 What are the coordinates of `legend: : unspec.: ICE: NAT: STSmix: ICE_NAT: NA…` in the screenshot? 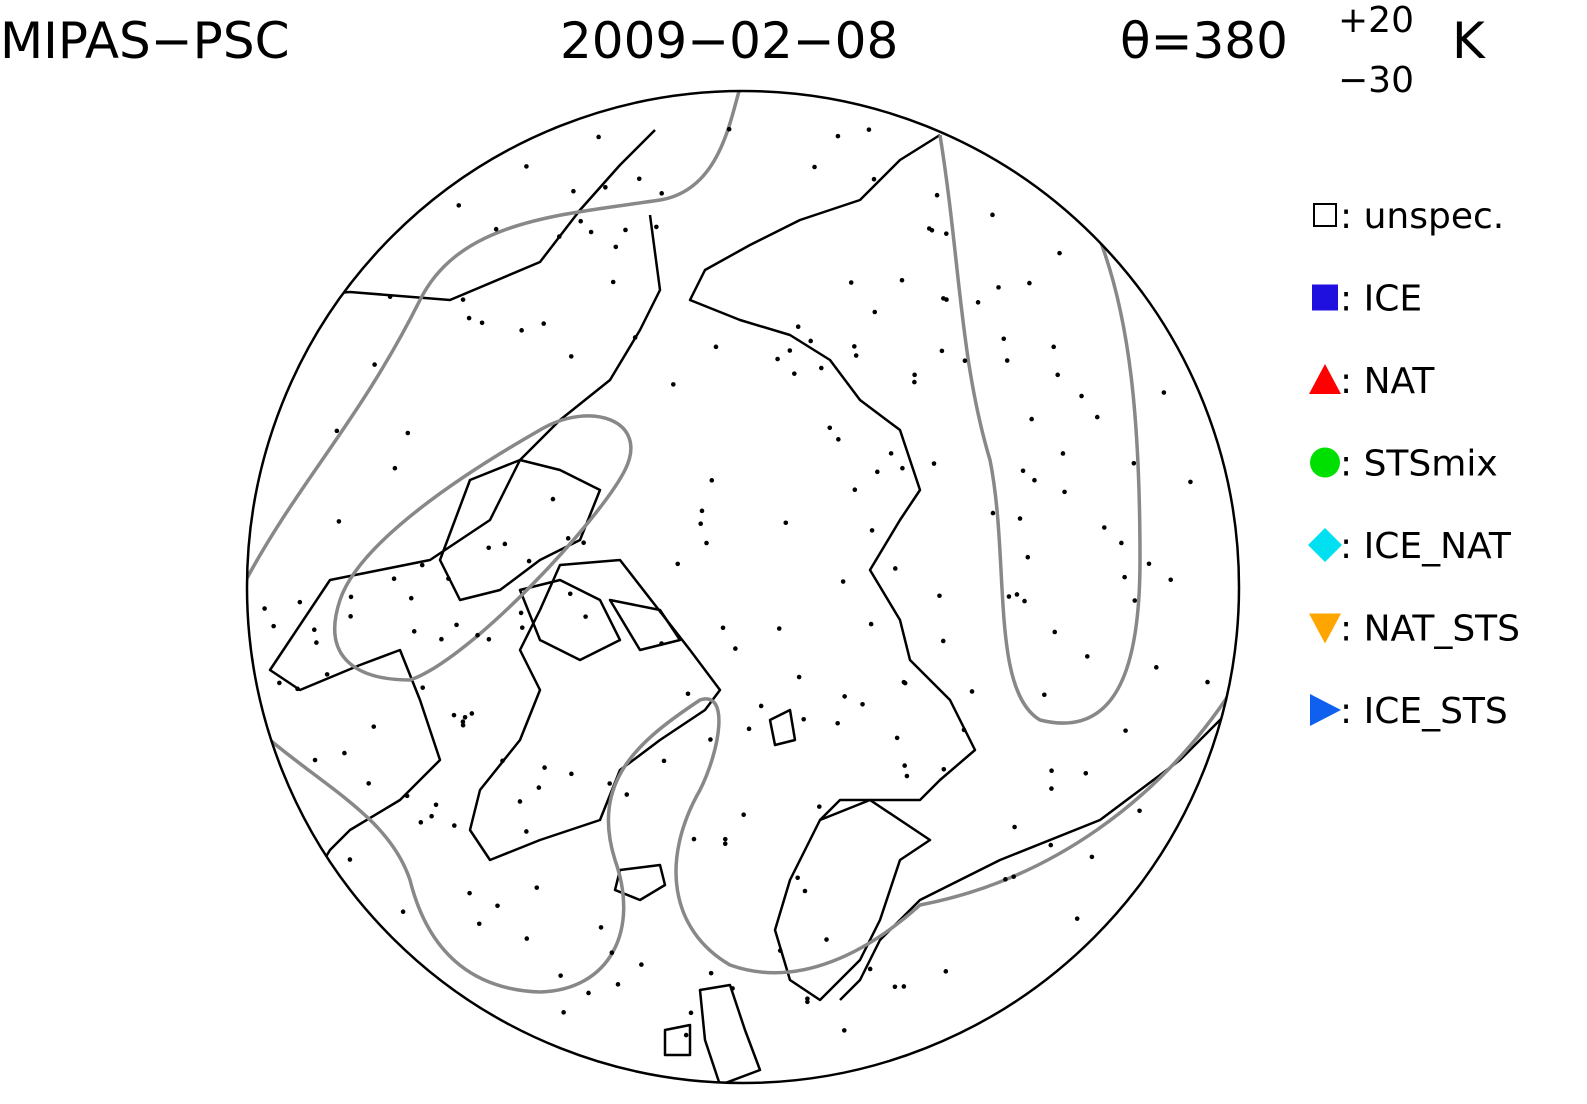 It's located at (1414, 464).